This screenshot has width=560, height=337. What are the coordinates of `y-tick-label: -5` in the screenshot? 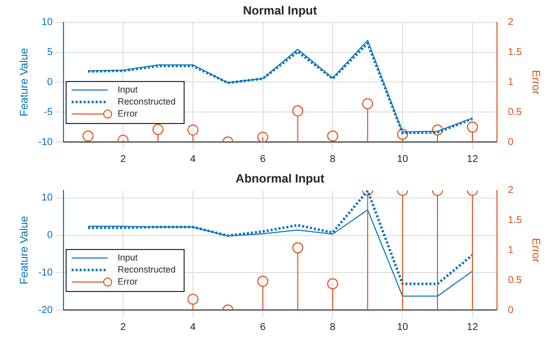 It's located at (49, 112).